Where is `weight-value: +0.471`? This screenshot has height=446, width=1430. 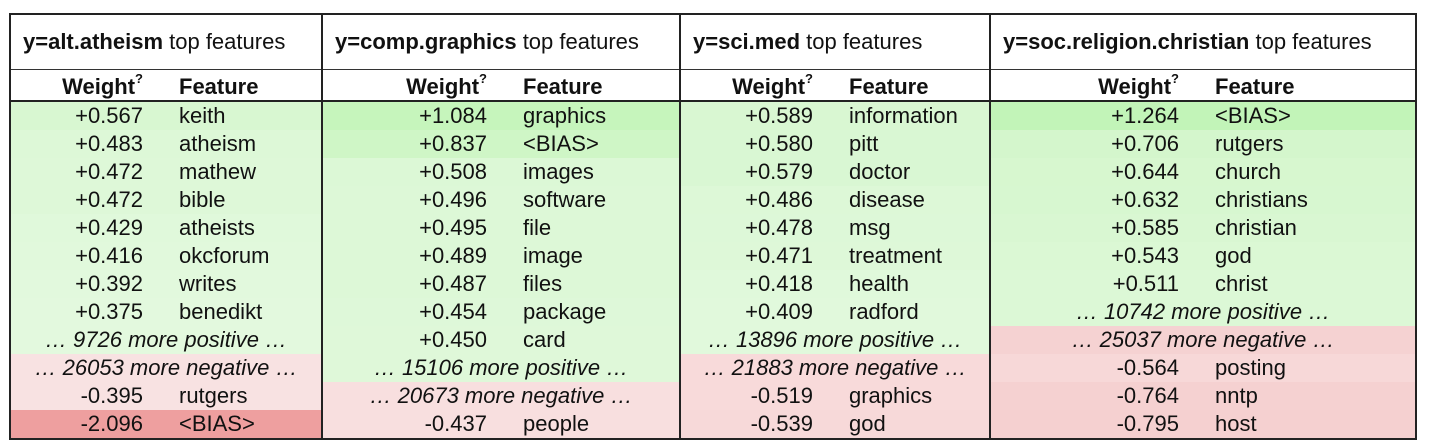 weight-value: +0.471 is located at coordinates (779, 255).